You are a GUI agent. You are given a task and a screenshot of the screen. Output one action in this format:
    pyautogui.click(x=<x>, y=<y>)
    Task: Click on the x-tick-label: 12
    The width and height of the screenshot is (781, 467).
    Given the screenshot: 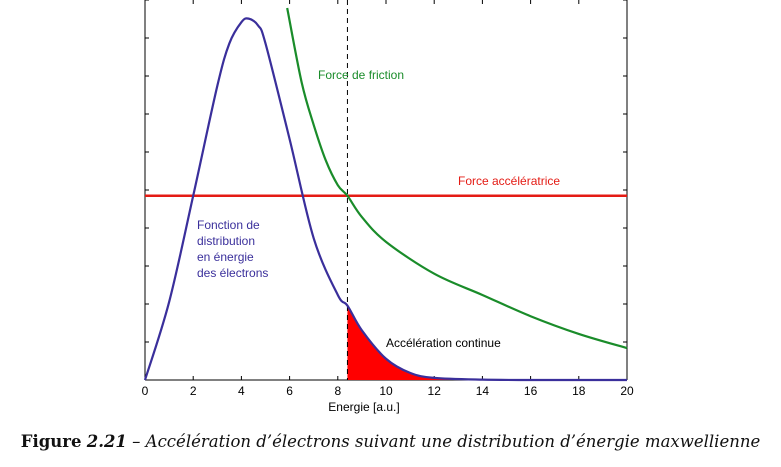 What is the action you would take?
    pyautogui.click(x=435, y=391)
    